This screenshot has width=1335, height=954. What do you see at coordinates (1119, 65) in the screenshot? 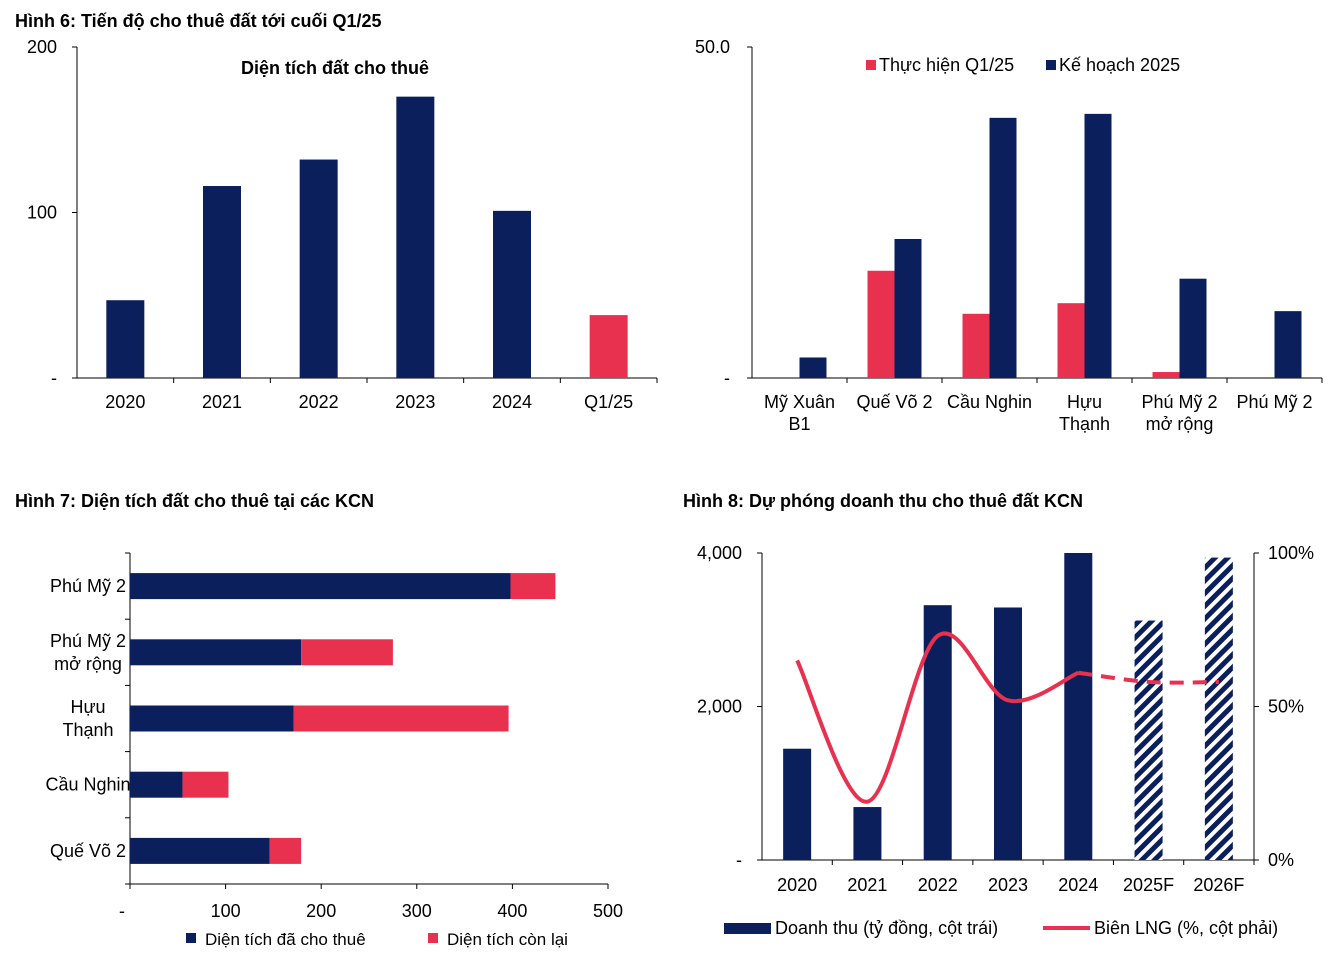
I see `legend-label: Kế hoạch 2025` at bounding box center [1119, 65].